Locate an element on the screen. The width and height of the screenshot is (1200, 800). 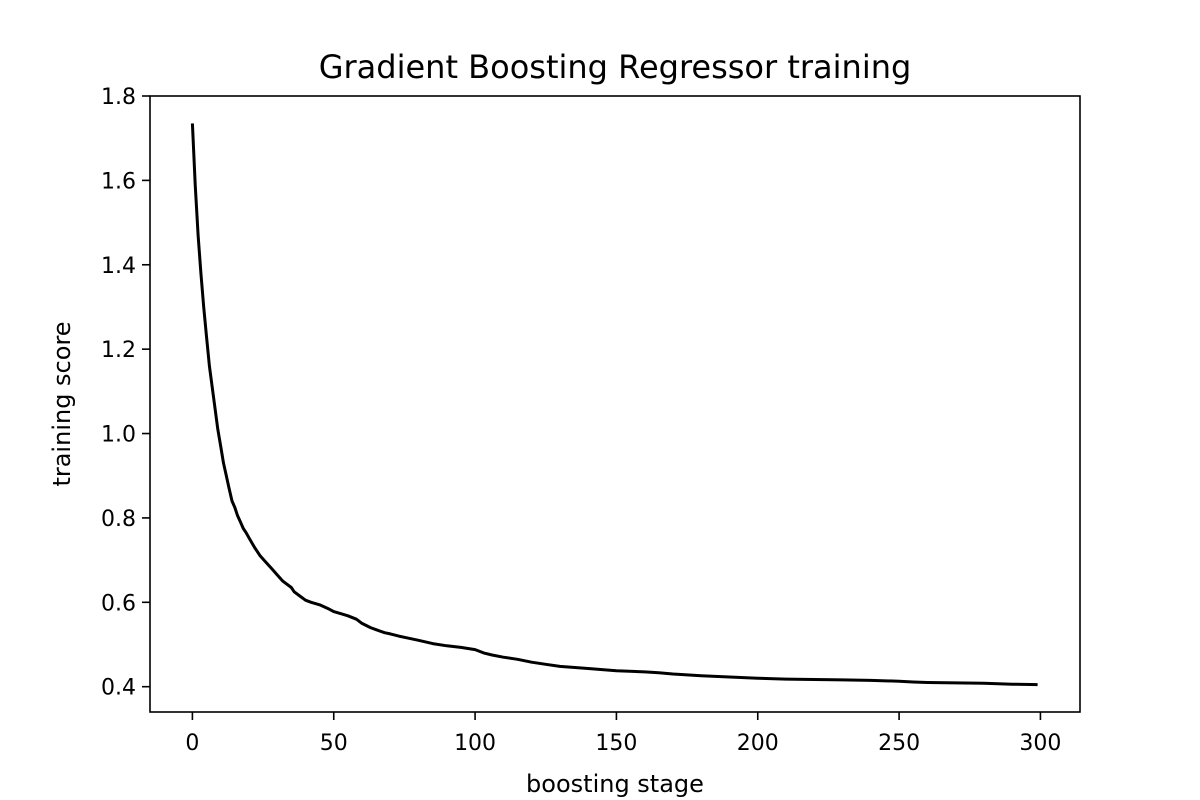
chart-title: Gradient Boosting Regressor training is located at coordinates (615, 67).